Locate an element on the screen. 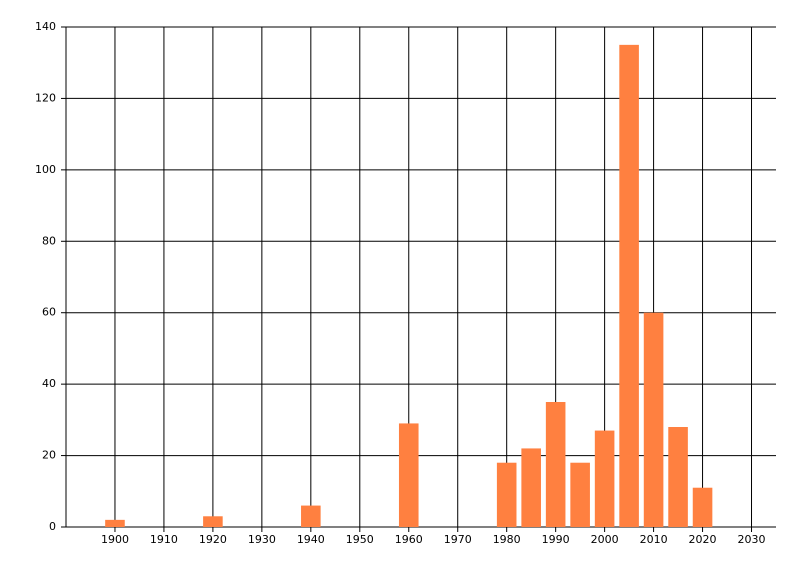 The height and width of the screenshot is (580, 800). x-tick-label: 1950 is located at coordinates (360, 539).